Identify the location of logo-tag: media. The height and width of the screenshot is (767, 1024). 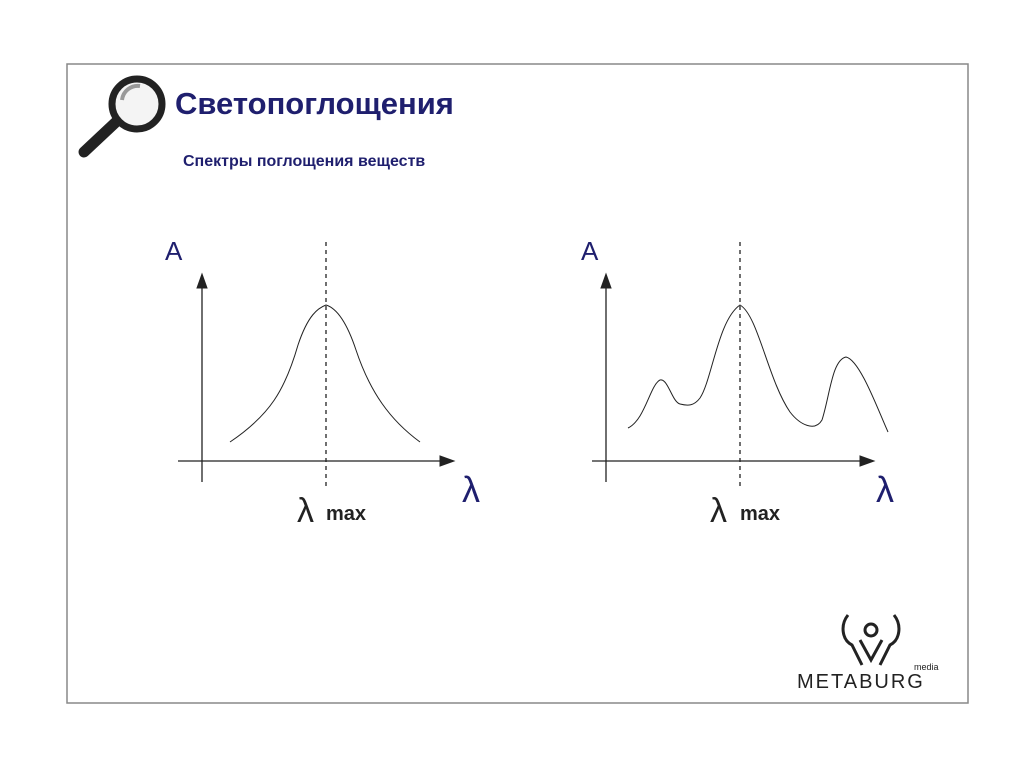
(926, 667).